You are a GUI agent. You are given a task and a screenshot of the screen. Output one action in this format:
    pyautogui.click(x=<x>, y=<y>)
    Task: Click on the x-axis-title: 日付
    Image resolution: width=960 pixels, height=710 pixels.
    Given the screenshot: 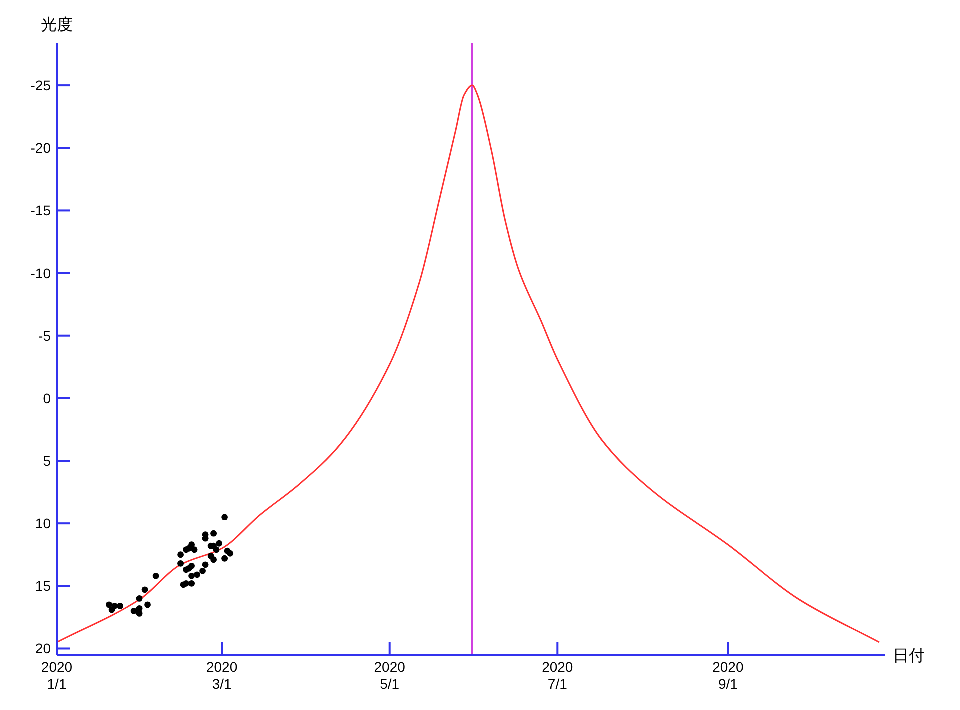 What is the action you would take?
    pyautogui.click(x=909, y=656)
    